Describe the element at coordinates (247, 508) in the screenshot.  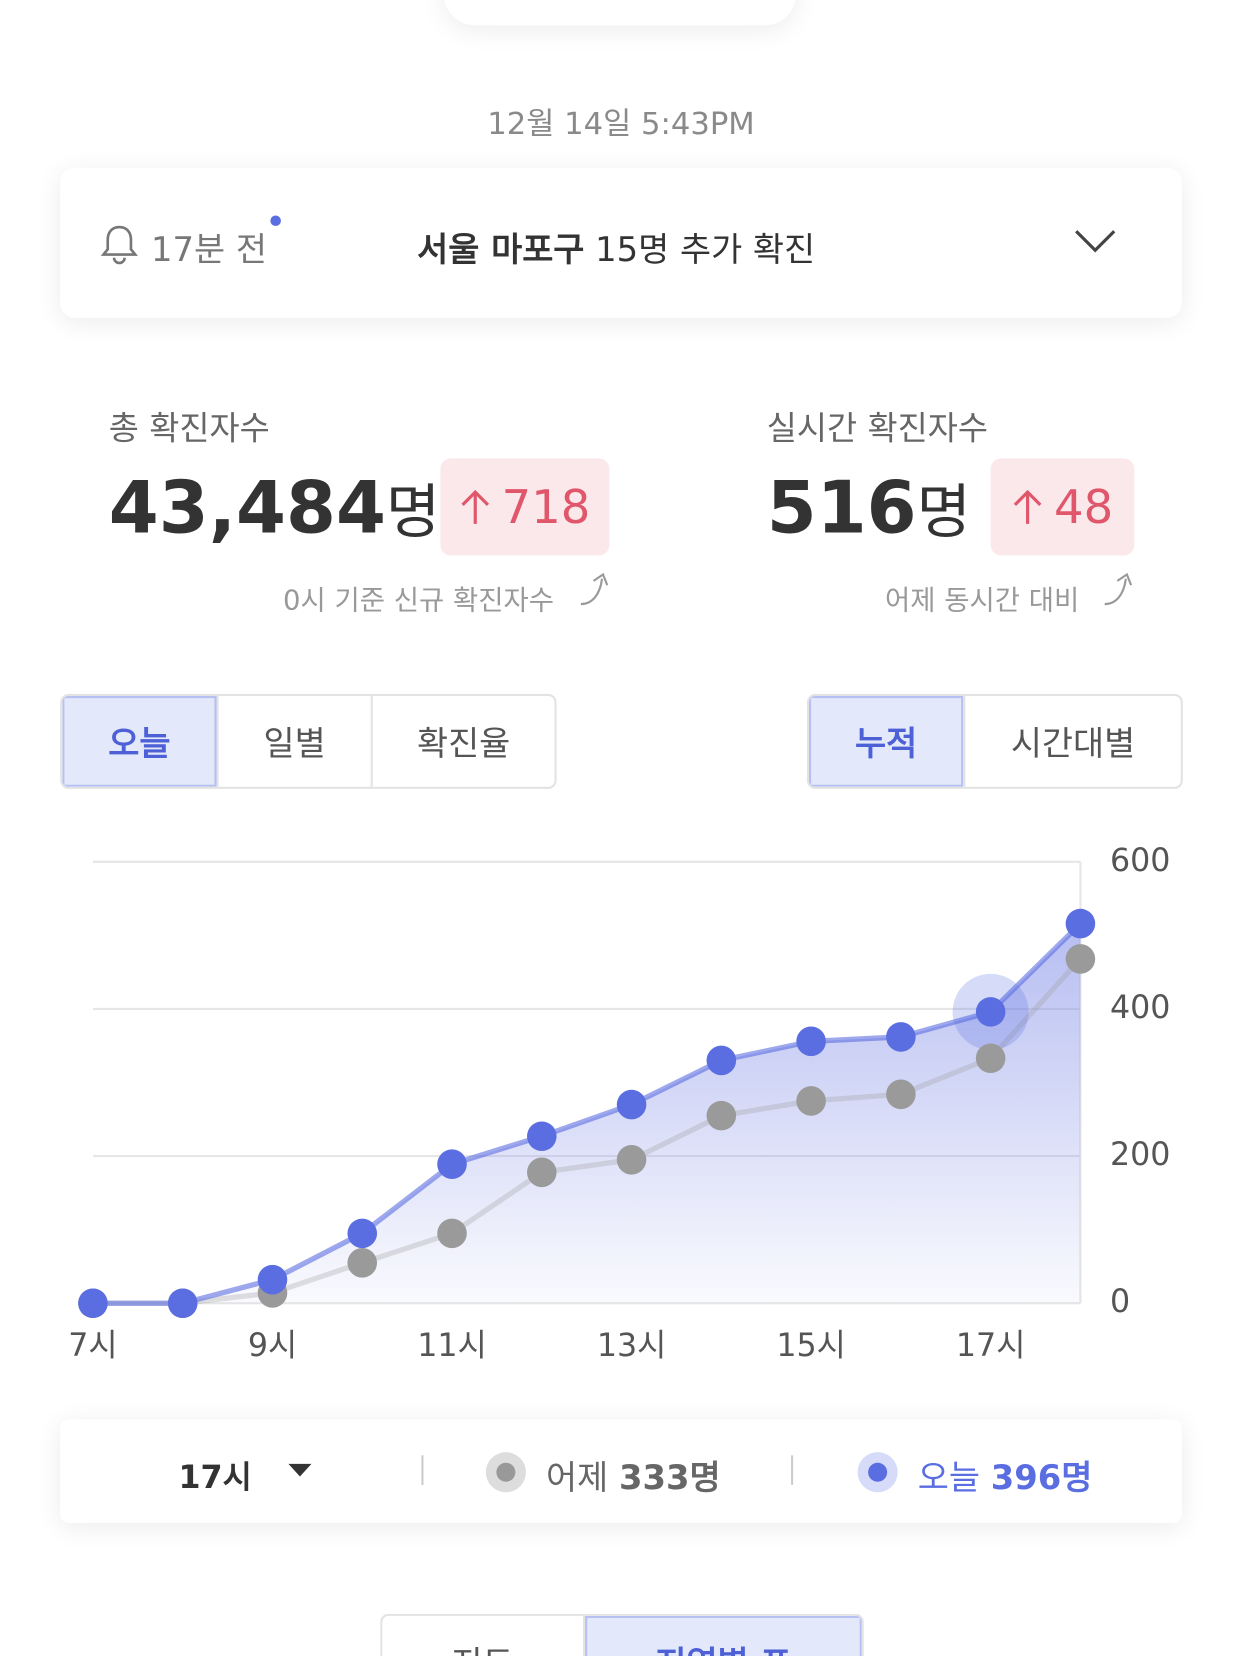
I see `stat-number: 43,484` at that location.